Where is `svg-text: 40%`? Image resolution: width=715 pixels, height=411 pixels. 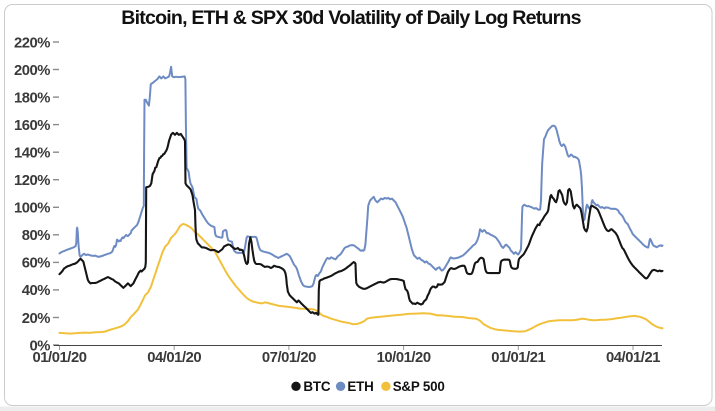 svg-text: 40% is located at coordinates (36, 291).